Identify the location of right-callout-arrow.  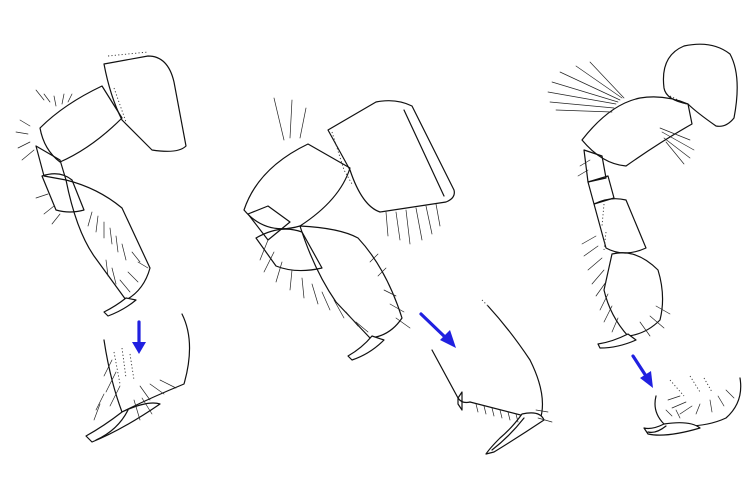
(642, 371).